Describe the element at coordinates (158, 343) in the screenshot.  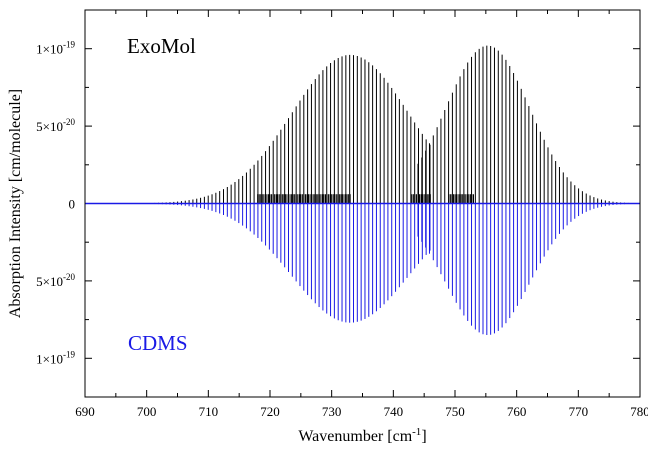
I see `cdms-label: CDMS` at that location.